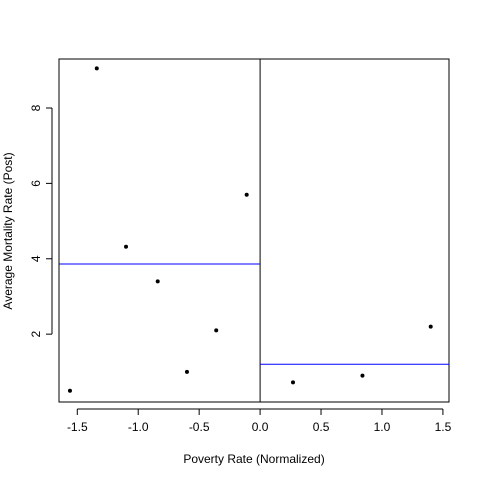 This screenshot has width=480, height=480. What do you see at coordinates (253, 459) in the screenshot?
I see `x-axis-title: Poverty Rate (Normalized)` at bounding box center [253, 459].